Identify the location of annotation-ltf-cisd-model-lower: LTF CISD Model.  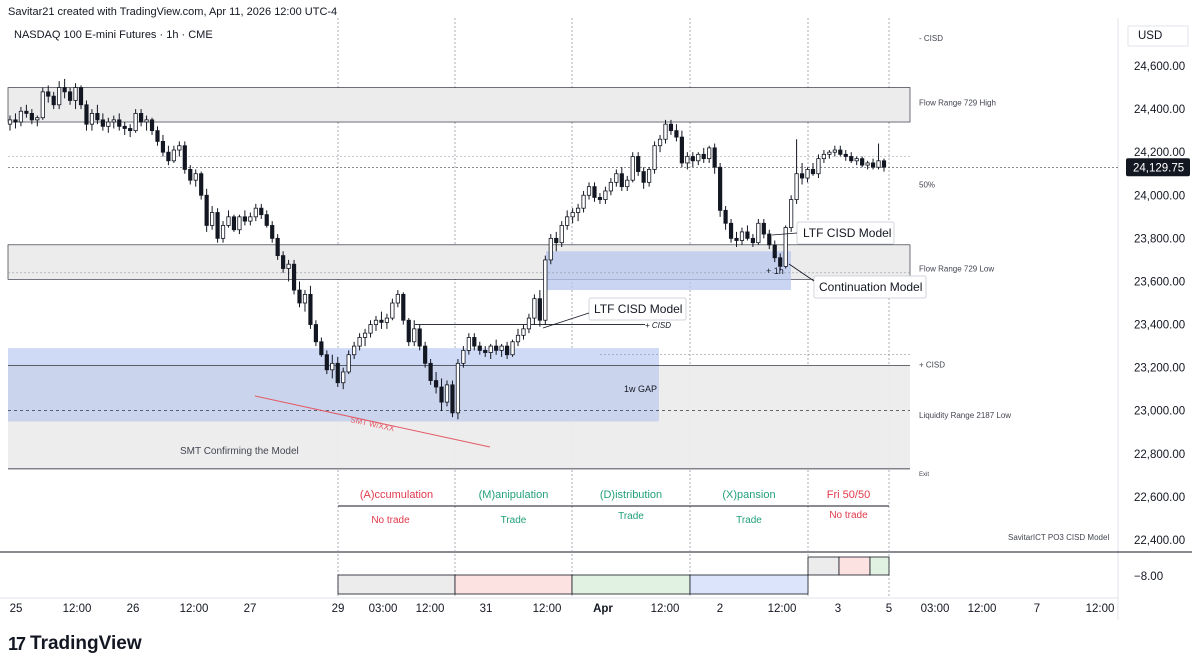
(638, 309).